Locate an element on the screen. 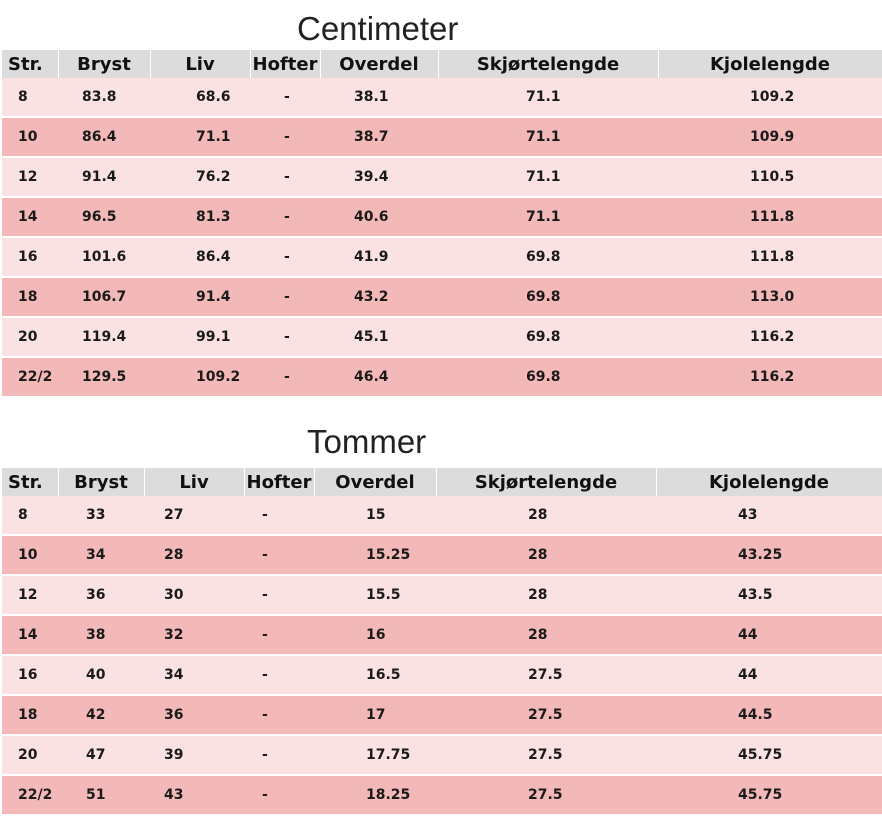  tommer-title: Tommer is located at coordinates (367, 441).